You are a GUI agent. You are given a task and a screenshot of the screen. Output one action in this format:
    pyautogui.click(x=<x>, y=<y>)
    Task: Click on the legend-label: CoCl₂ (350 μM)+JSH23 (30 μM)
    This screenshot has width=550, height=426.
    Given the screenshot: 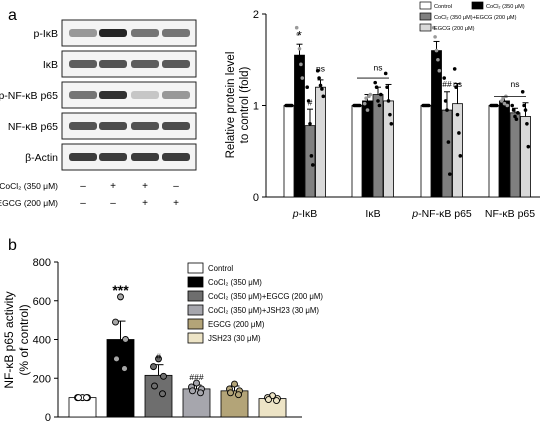 What is the action you would take?
    pyautogui.click(x=263, y=310)
    